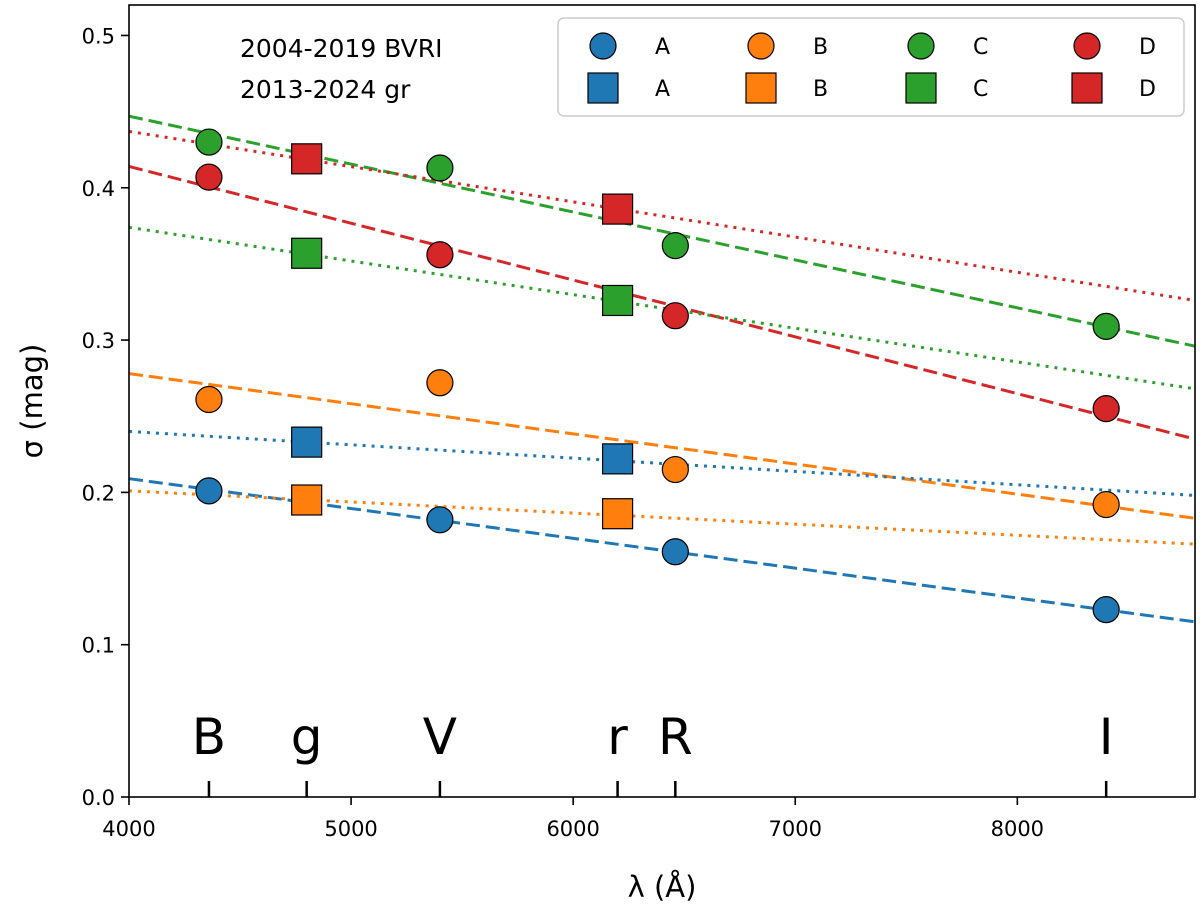 The width and height of the screenshot is (1200, 909). I want to click on legend-b-square-label: B, so click(820, 89).